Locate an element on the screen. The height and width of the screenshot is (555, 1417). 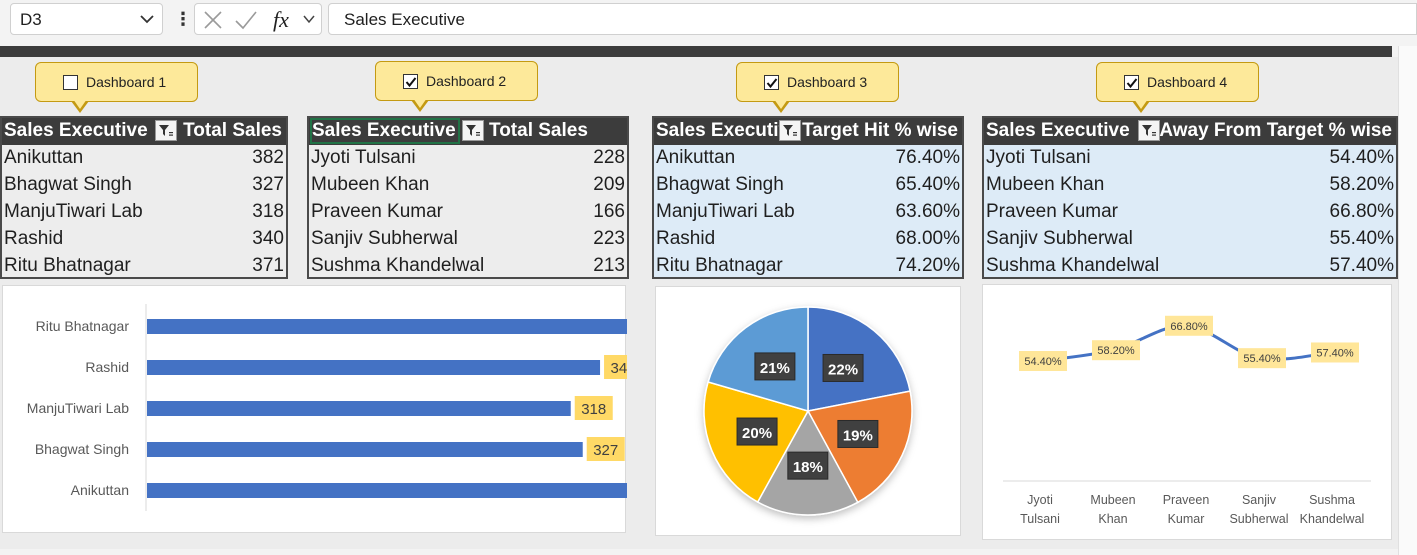
insert-function-button: fx is located at coordinates (281, 19).